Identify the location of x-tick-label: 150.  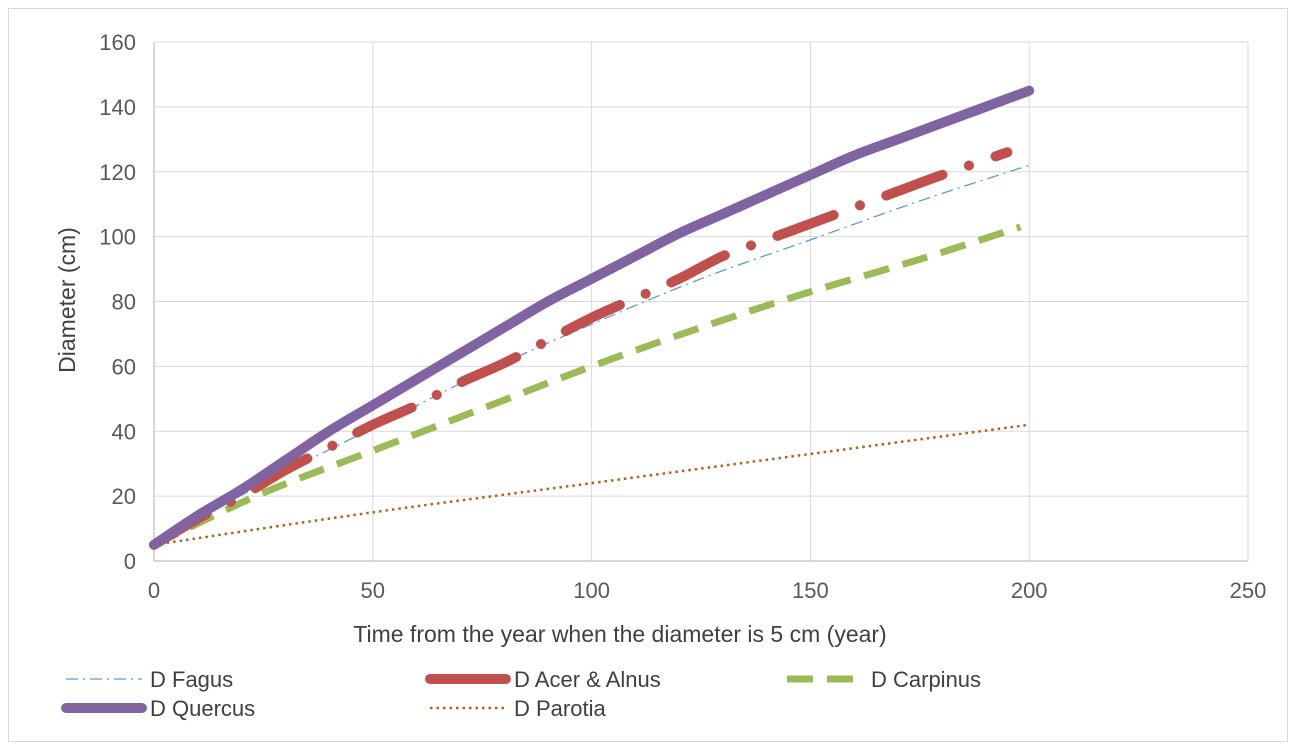
(810, 590).